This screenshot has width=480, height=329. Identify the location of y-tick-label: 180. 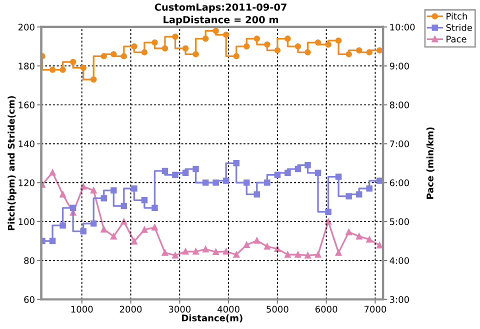
(26, 66).